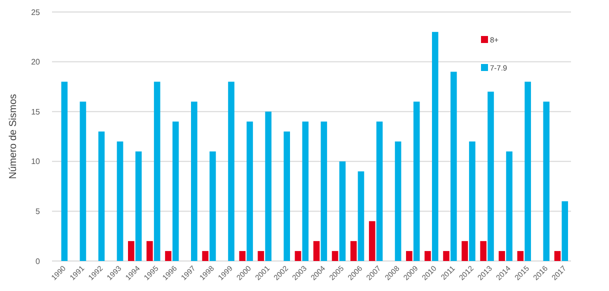  What do you see at coordinates (36, 62) in the screenshot?
I see `y-tick-label: 20` at bounding box center [36, 62].